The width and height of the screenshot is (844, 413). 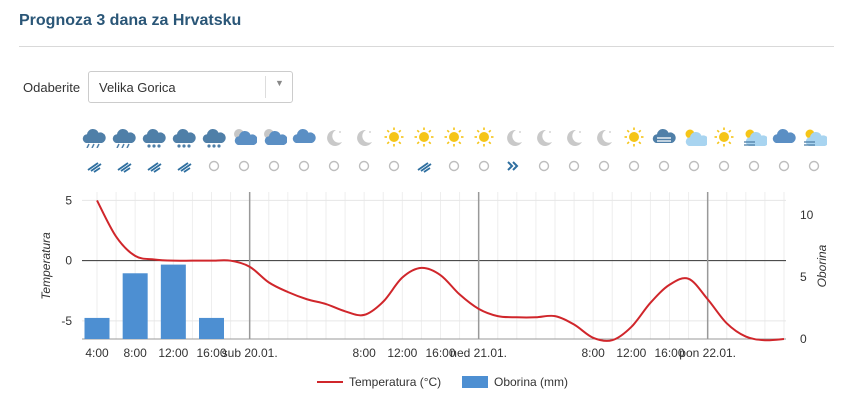 What do you see at coordinates (279, 83) in the screenshot?
I see `chevron-down-icon: ▼` at bounding box center [279, 83].